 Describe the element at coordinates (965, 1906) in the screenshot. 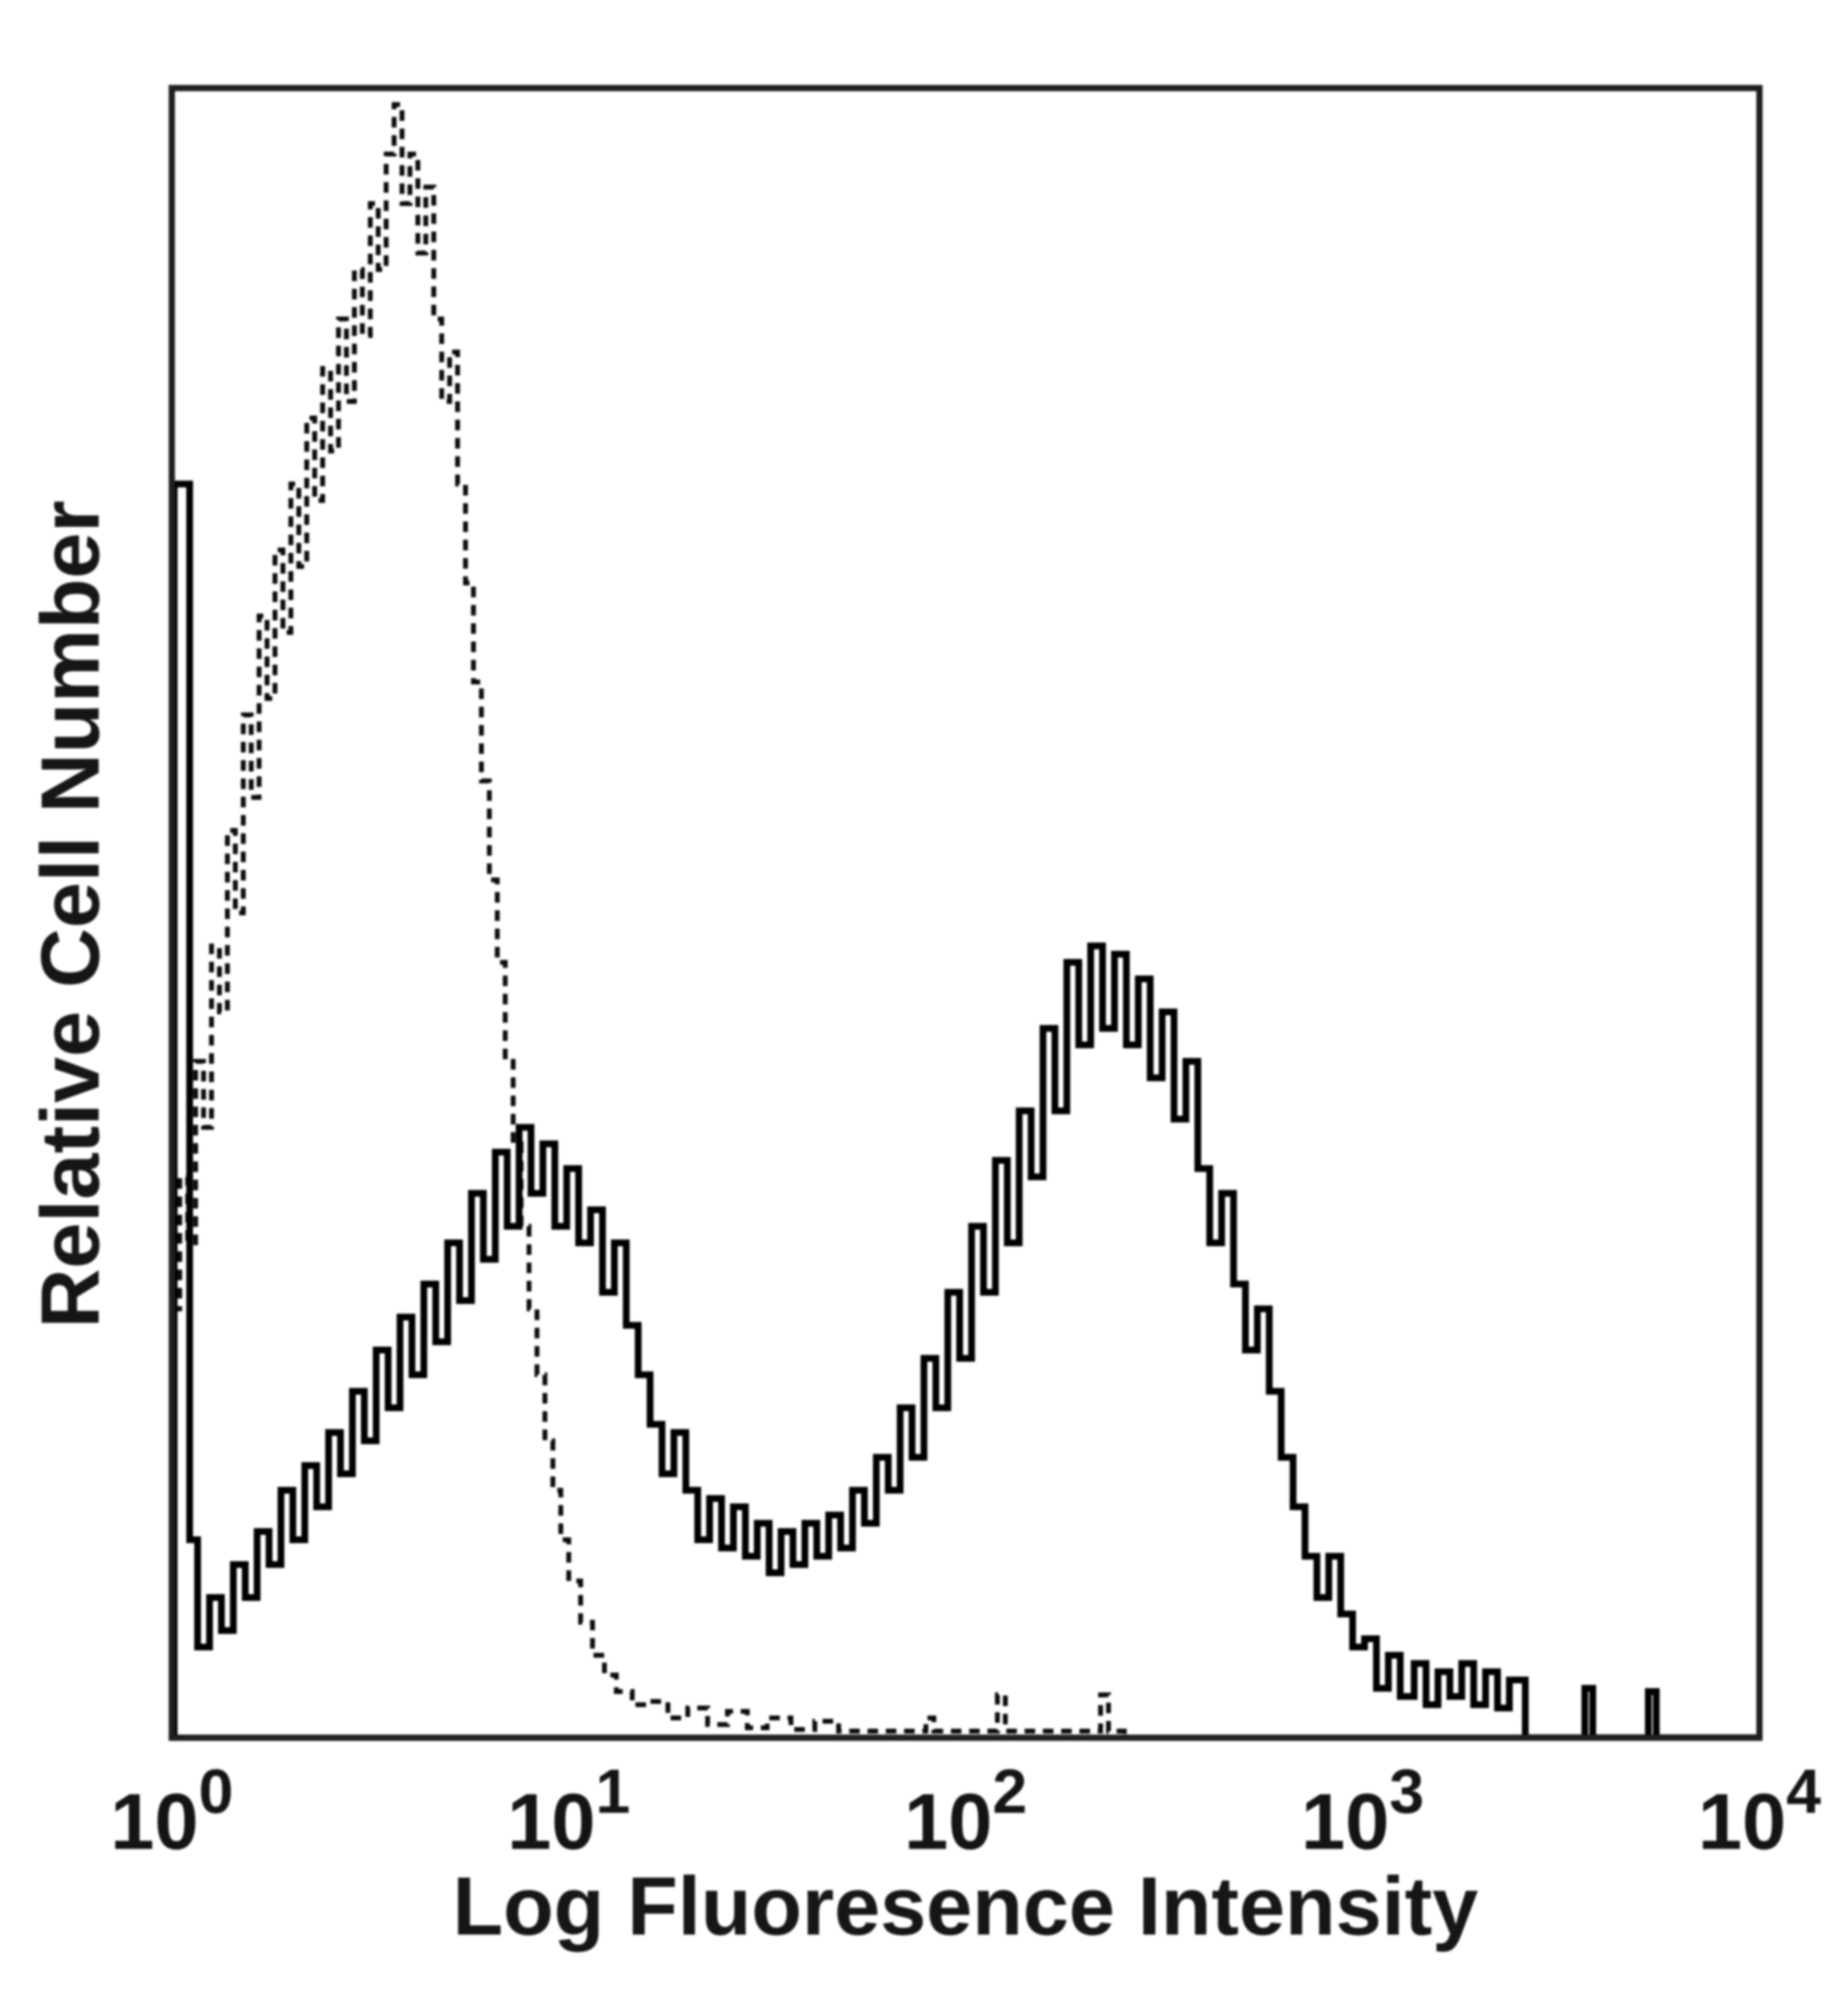

I see `x-axis-label: Log Fluoresence Intensity` at that location.